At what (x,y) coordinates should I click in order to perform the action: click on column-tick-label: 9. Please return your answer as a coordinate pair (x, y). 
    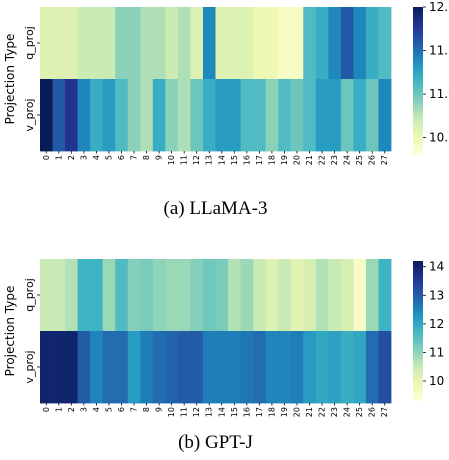
    Looking at the image, I should click on (159, 409).